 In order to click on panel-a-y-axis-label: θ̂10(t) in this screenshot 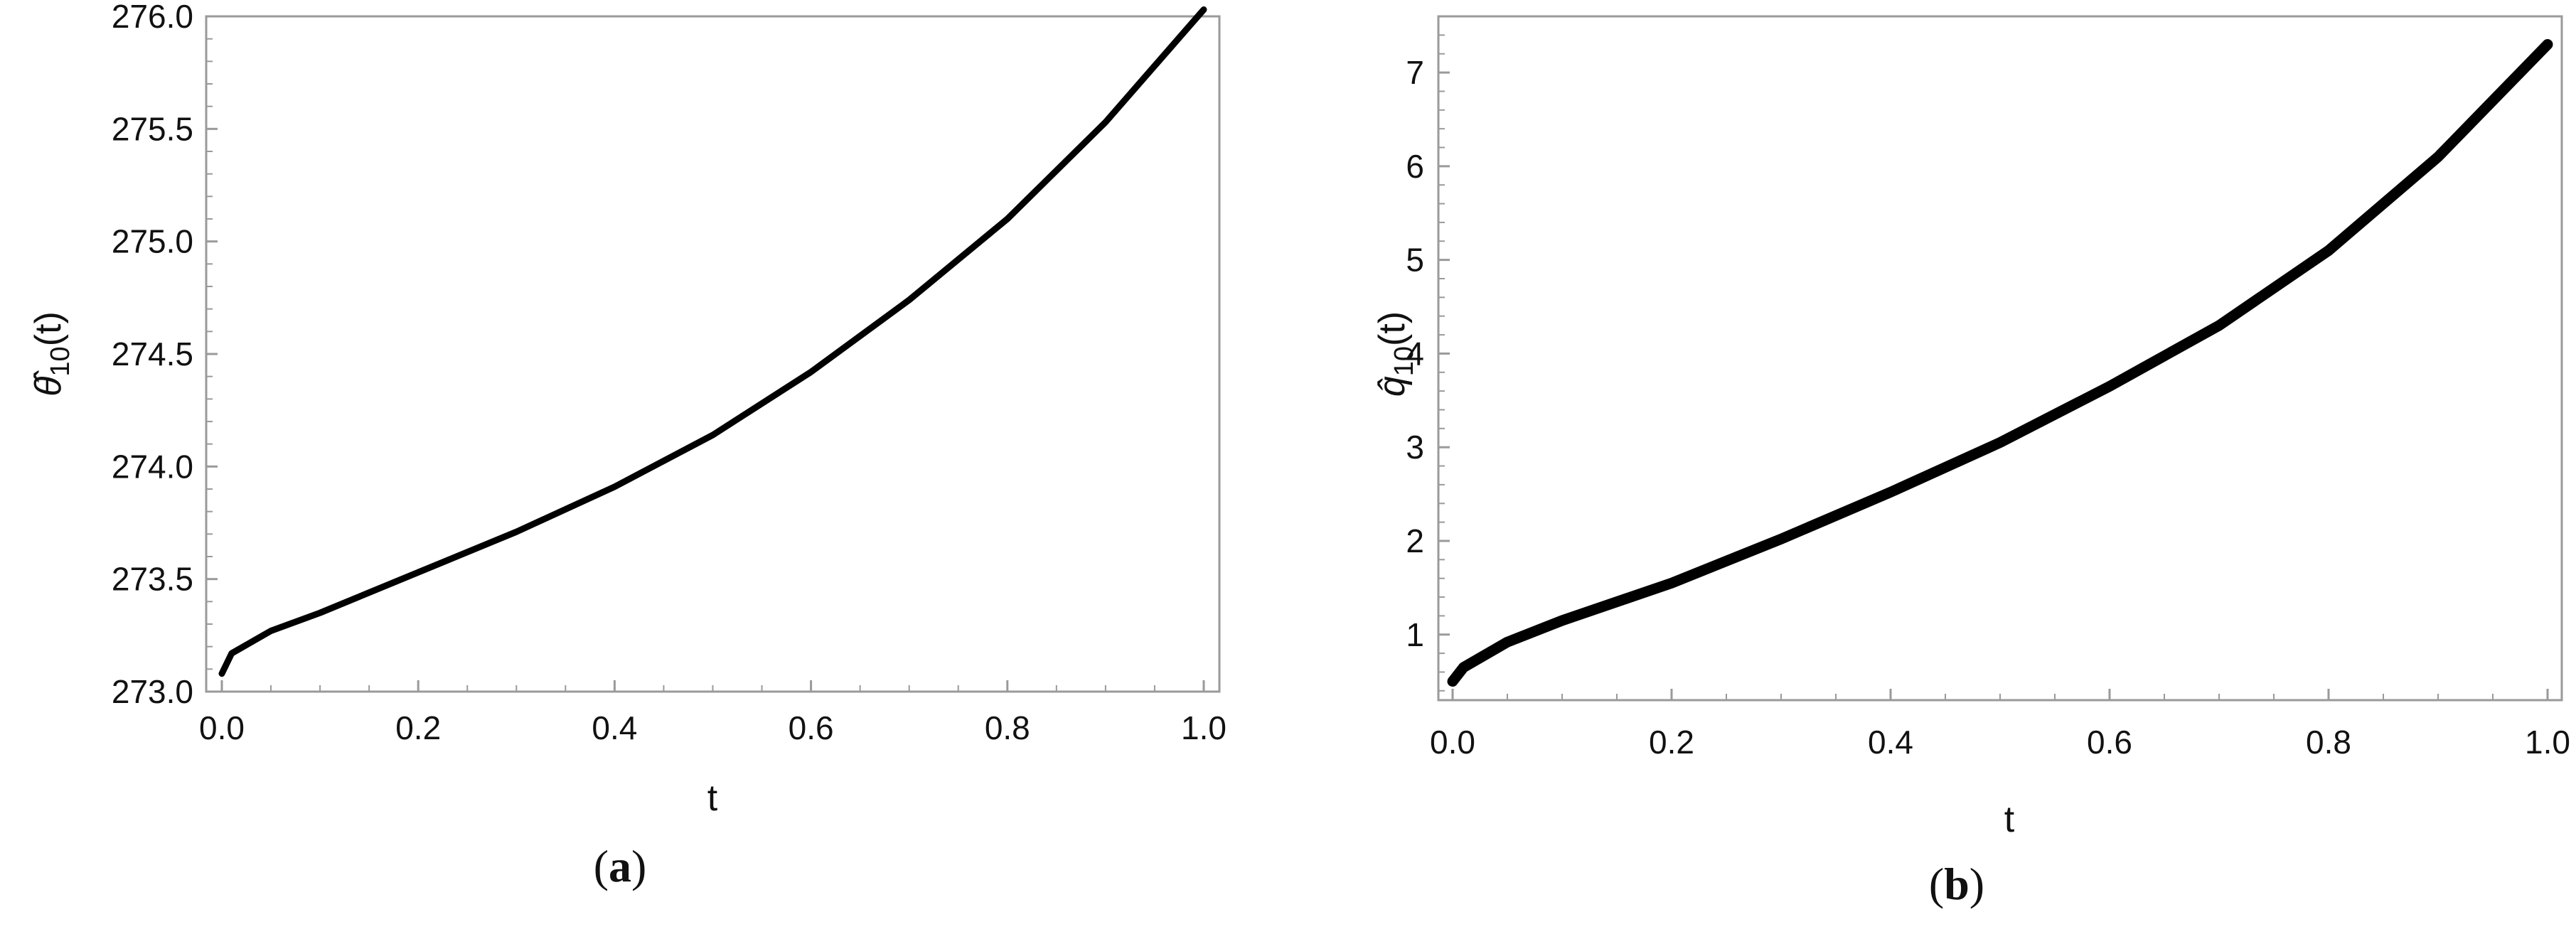, I will do `click(51, 354)`.